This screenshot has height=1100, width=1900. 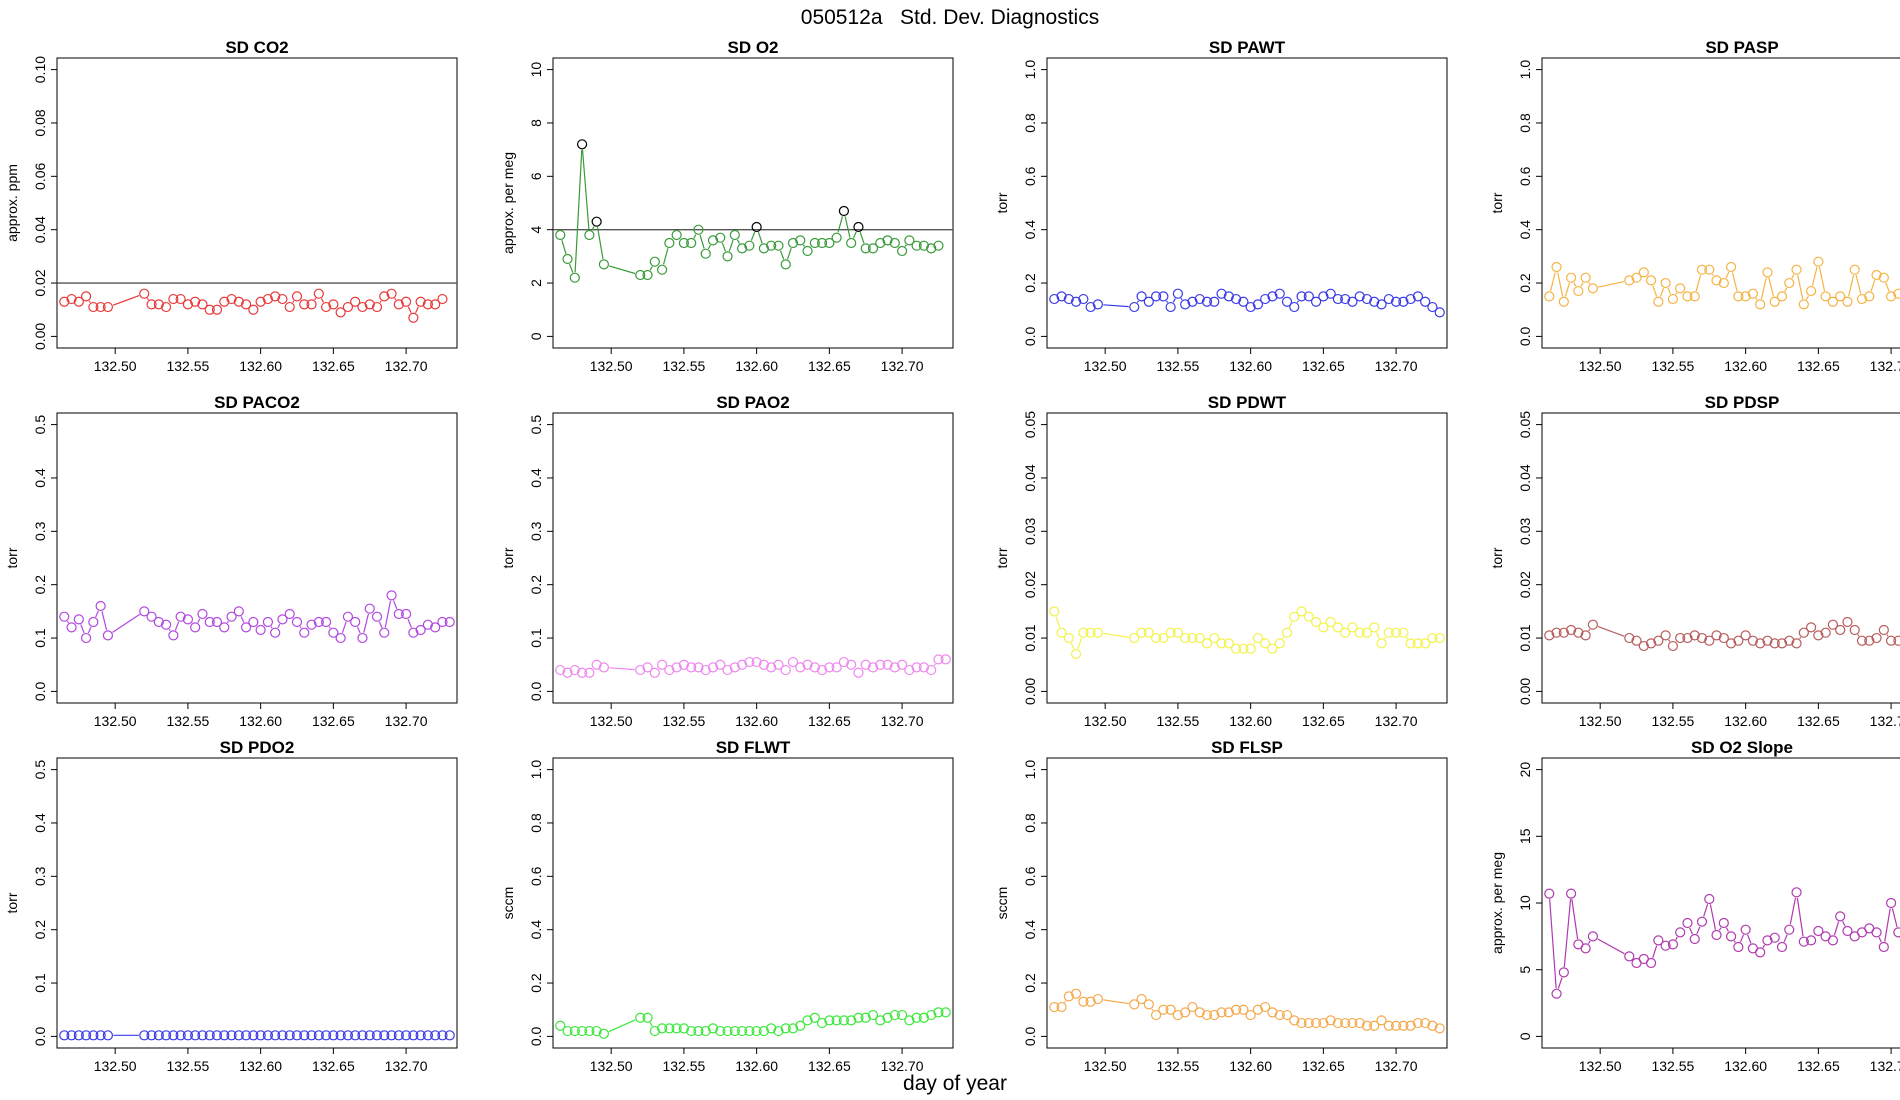 What do you see at coordinates (1002, 557) in the screenshot?
I see `y-axis-label: torr` at bounding box center [1002, 557].